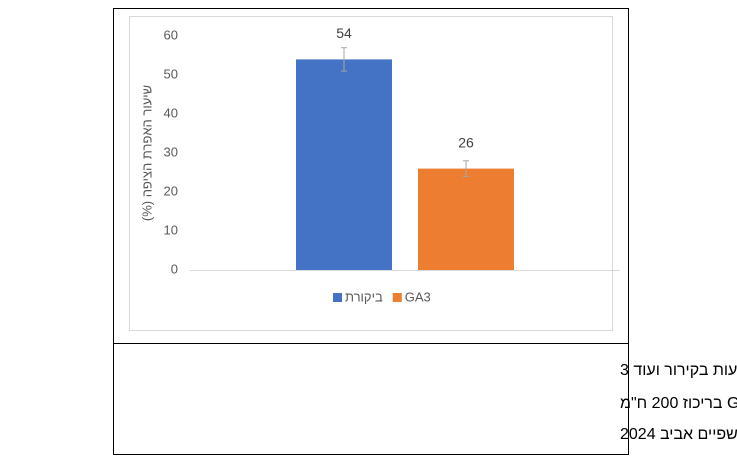 The image size is (737, 467). I want to click on y-tick-label: 10, so click(171, 229).